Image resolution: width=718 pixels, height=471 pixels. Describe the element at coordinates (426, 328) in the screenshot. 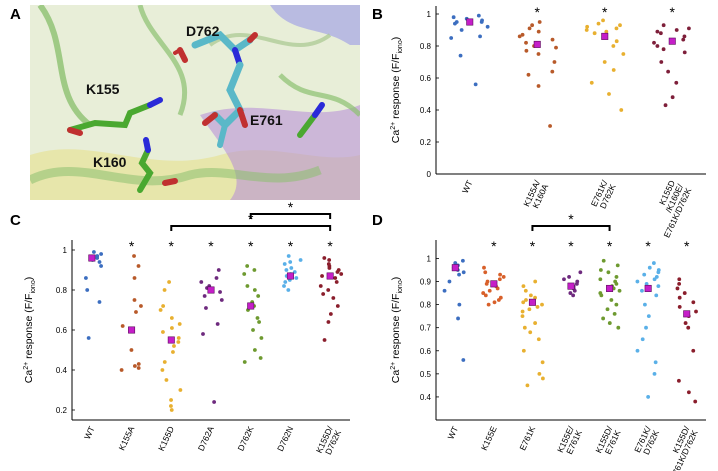

I see `y-tick-label: 0.7` at that location.